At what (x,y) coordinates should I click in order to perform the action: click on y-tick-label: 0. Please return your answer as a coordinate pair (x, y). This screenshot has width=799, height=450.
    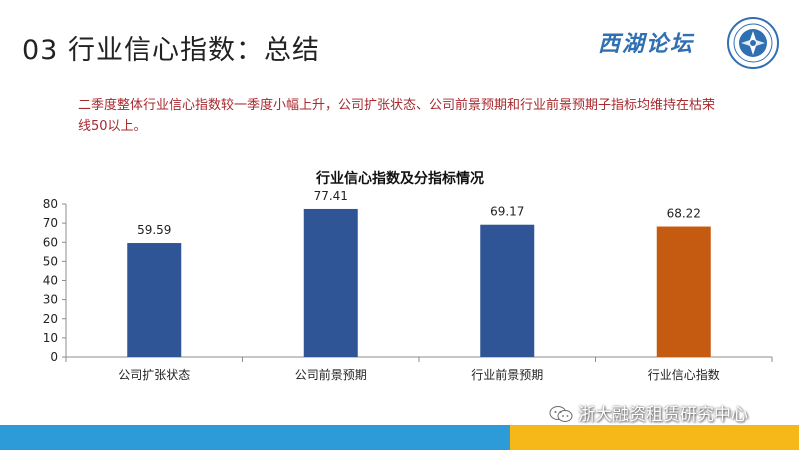
    Looking at the image, I should click on (54, 357).